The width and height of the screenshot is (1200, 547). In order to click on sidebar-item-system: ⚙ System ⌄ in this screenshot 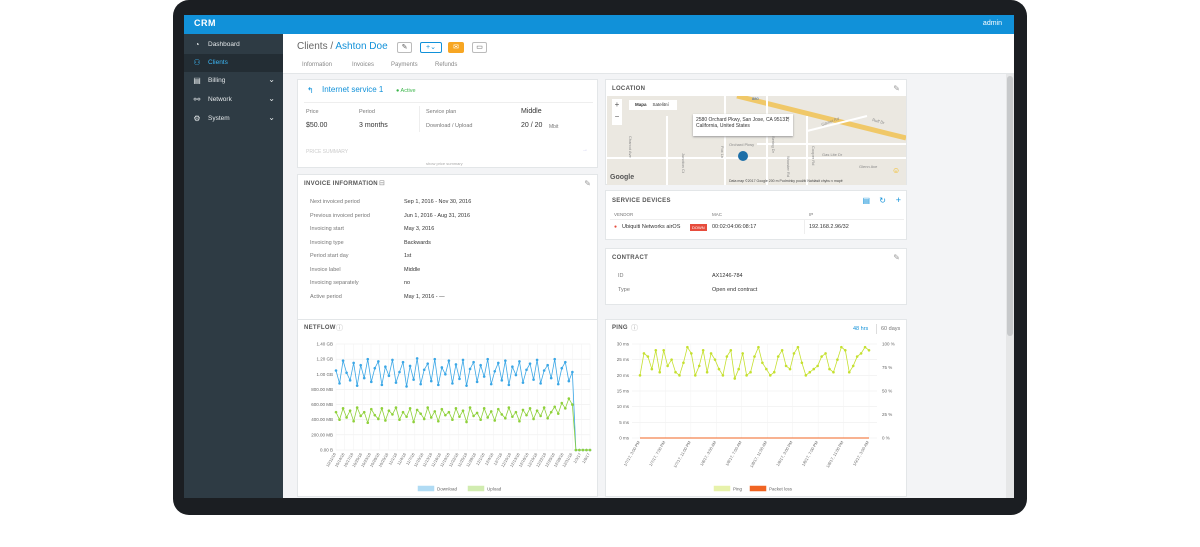, I will do `click(233, 119)`.